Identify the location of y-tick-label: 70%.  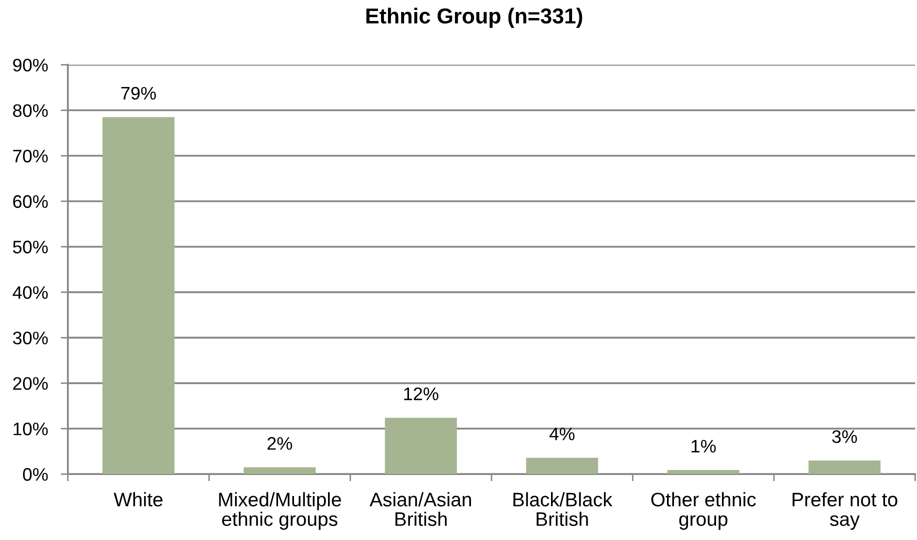
(30, 156).